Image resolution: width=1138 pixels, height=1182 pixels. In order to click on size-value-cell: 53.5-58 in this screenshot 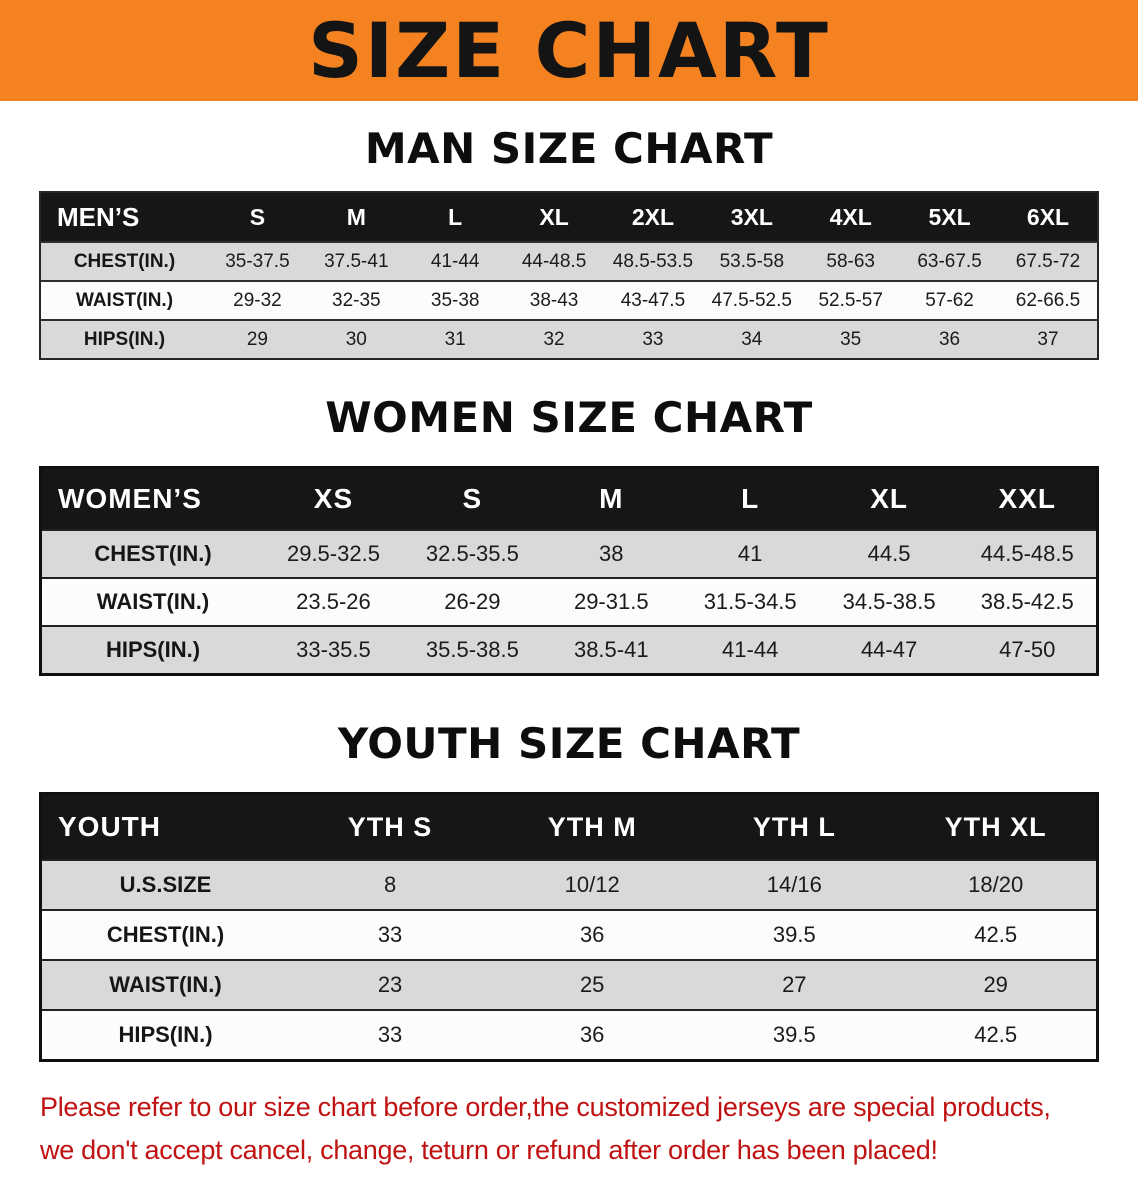, I will do `click(752, 261)`.